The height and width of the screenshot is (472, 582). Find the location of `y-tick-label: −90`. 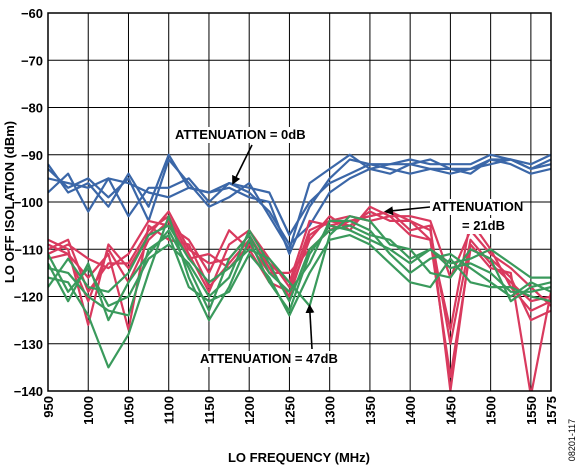

y-tick-label: −90 is located at coordinates (32, 155).